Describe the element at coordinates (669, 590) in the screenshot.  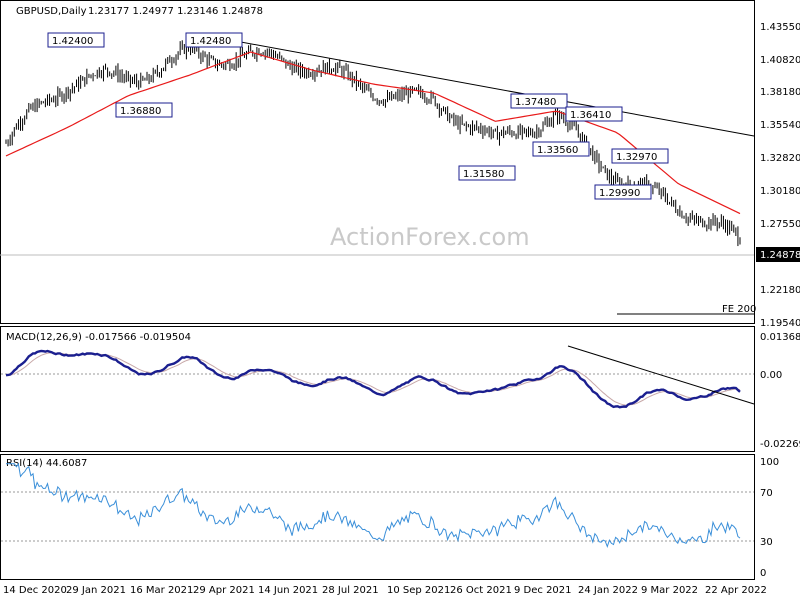
I see `x-tick-11: 9 Mar 2022` at that location.